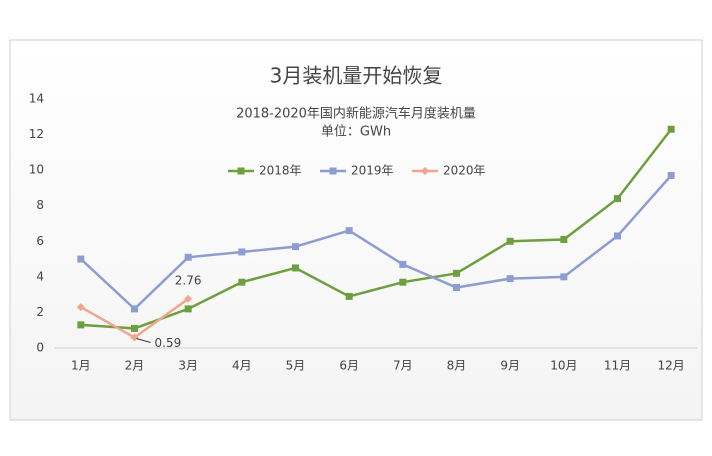  Describe the element at coordinates (296, 366) in the screenshot. I see `x-tick-label: 5月` at that location.